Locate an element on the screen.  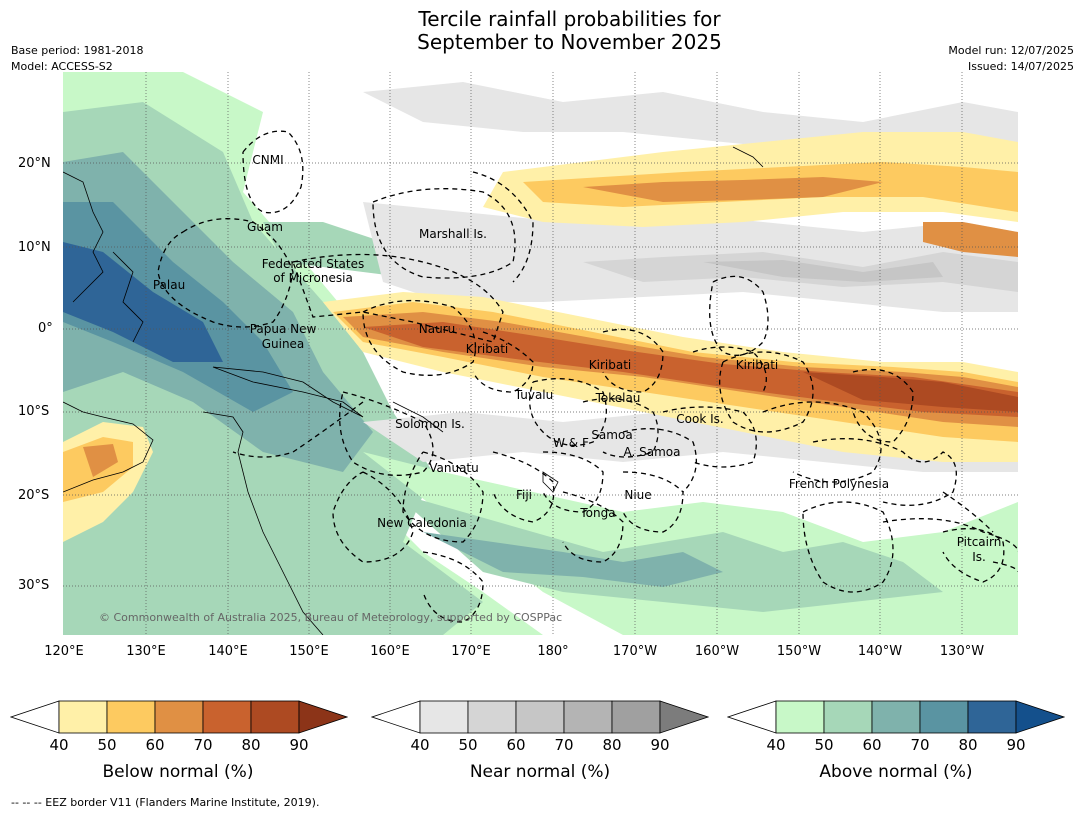
base-period: Base period: 1981-2018 is located at coordinates (77, 50).